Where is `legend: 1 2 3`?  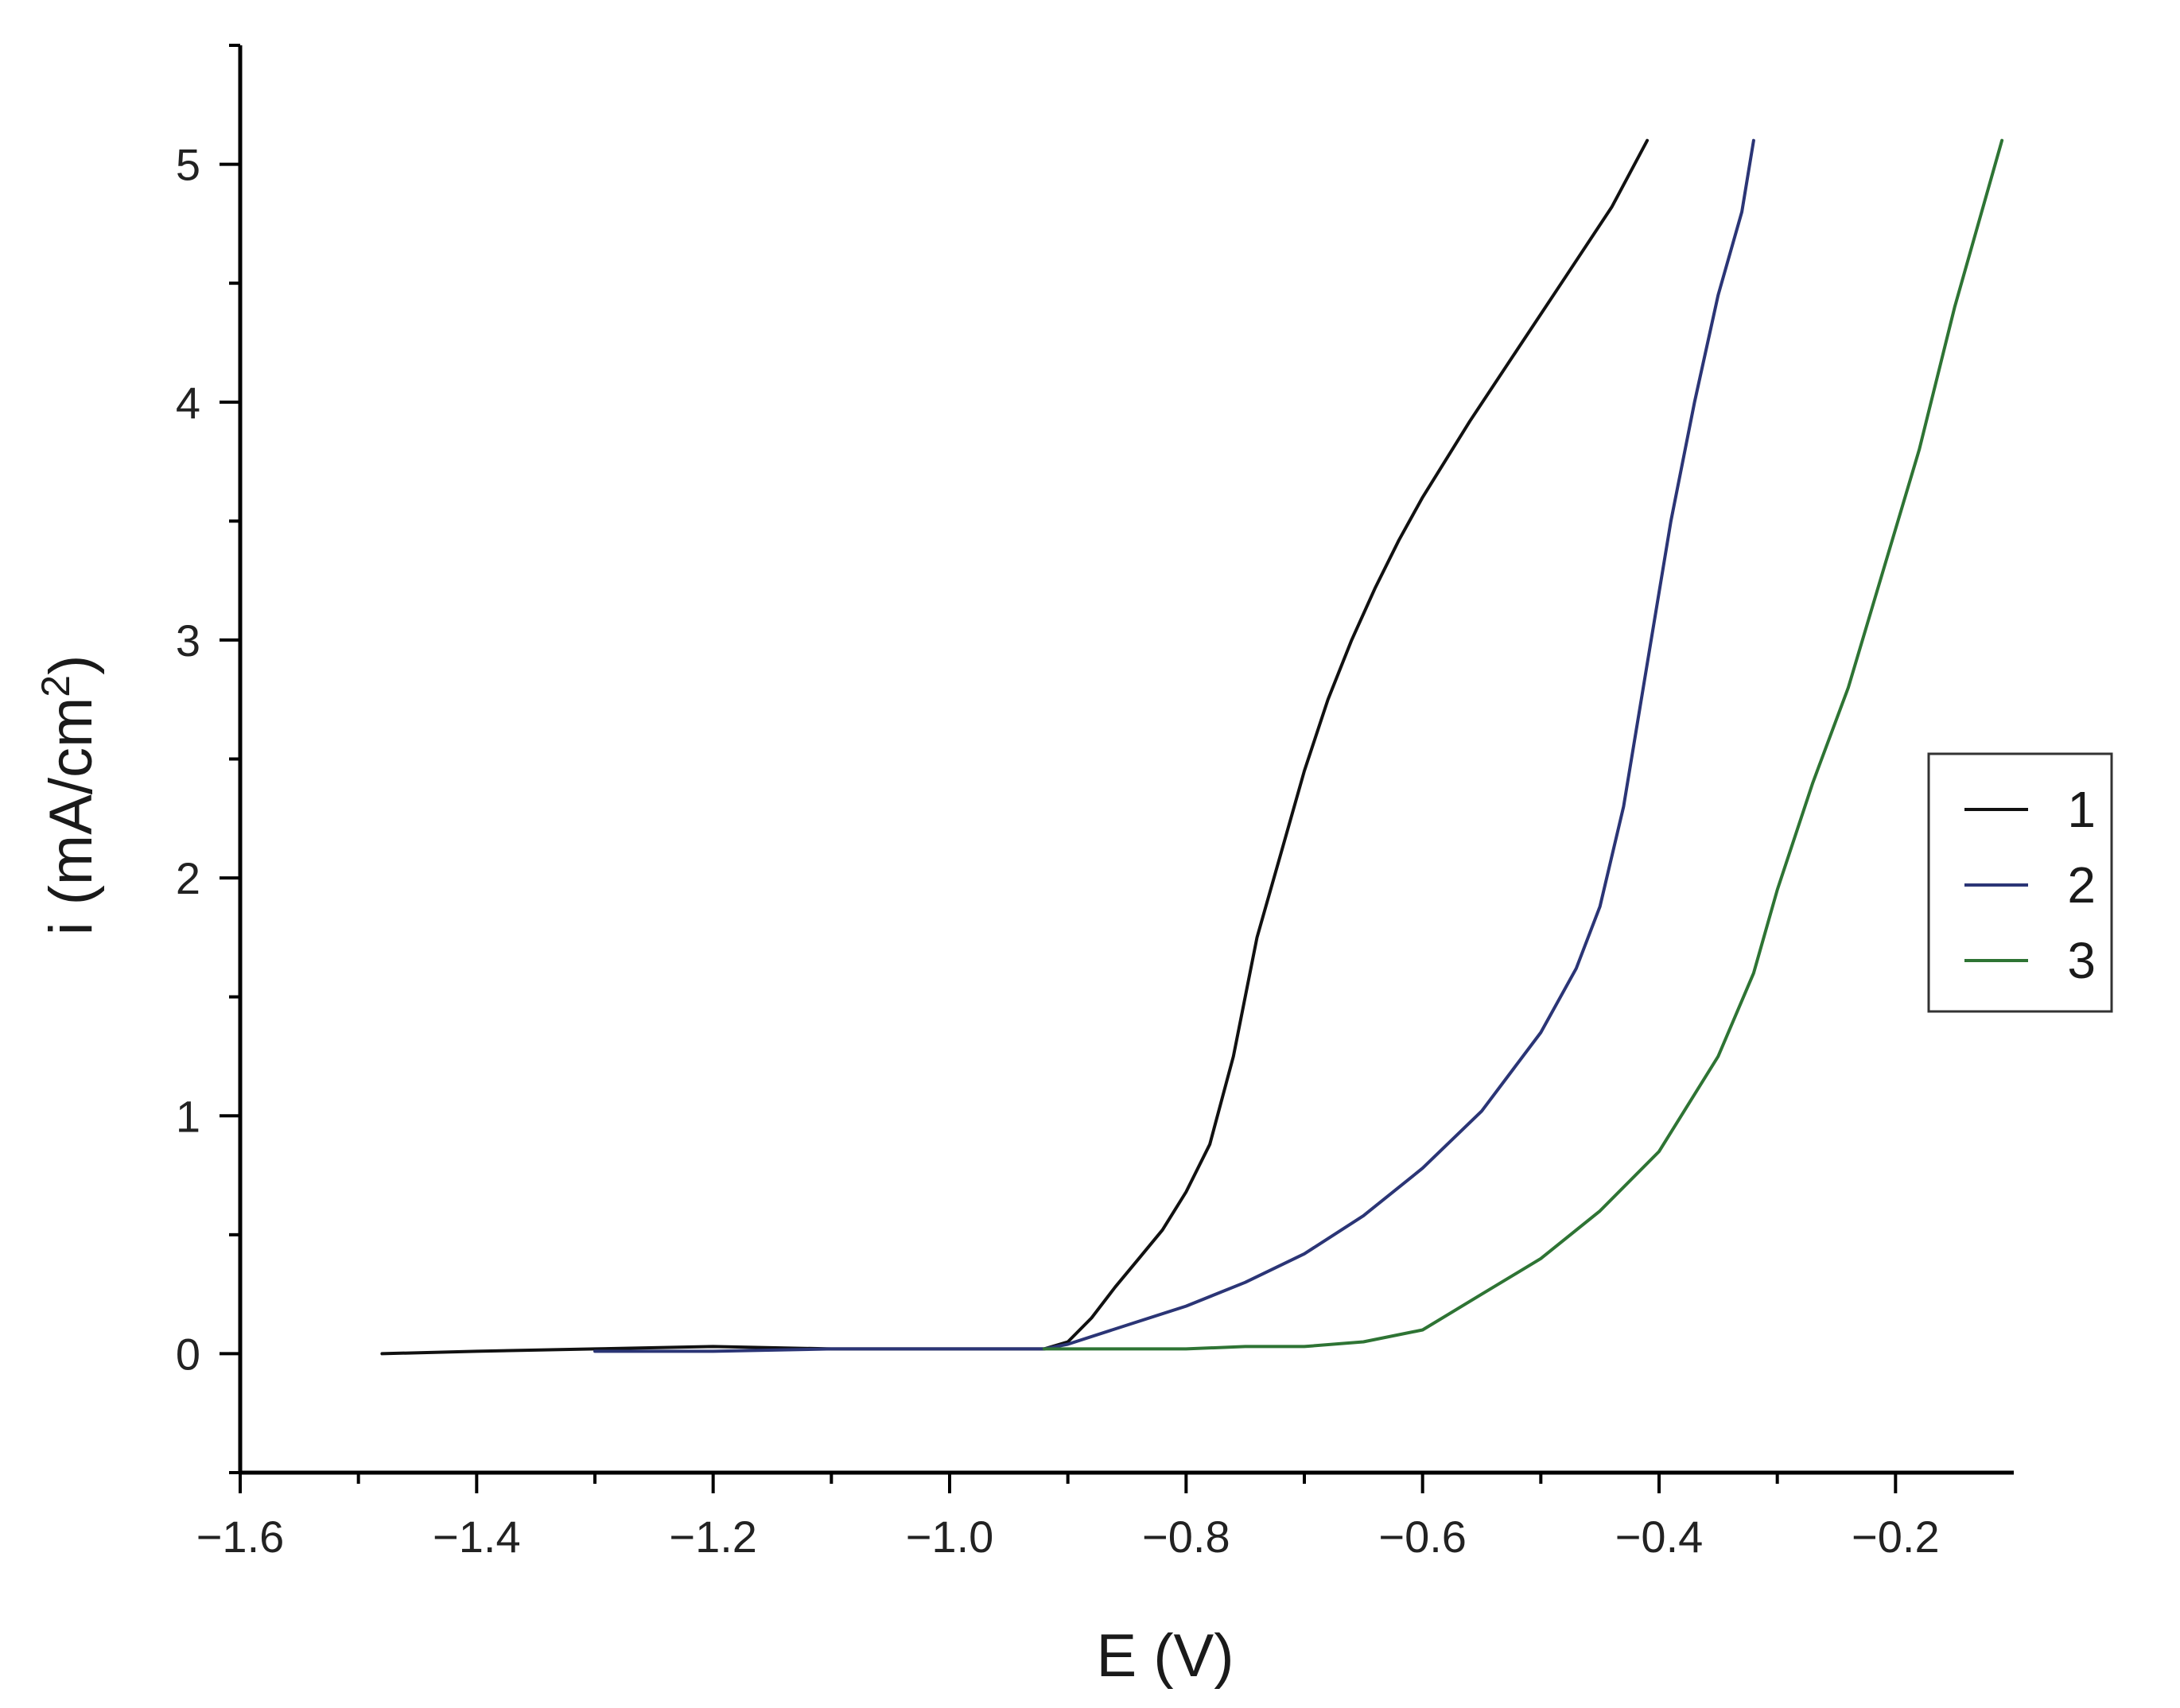
legend: 1 2 3 is located at coordinates (2020, 883).